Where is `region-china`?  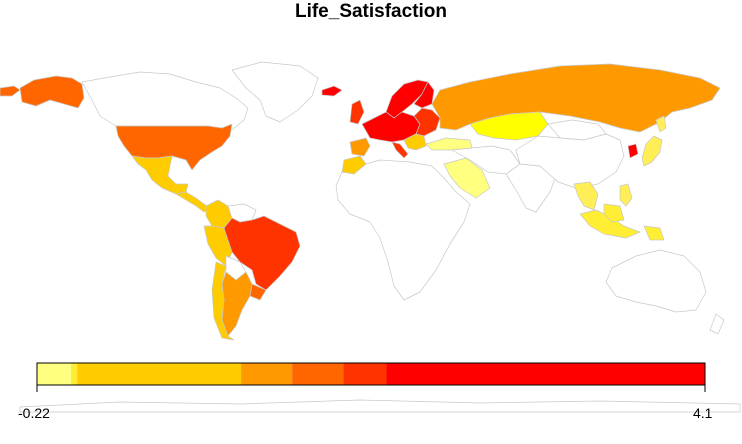
region-china is located at coordinates (570, 161).